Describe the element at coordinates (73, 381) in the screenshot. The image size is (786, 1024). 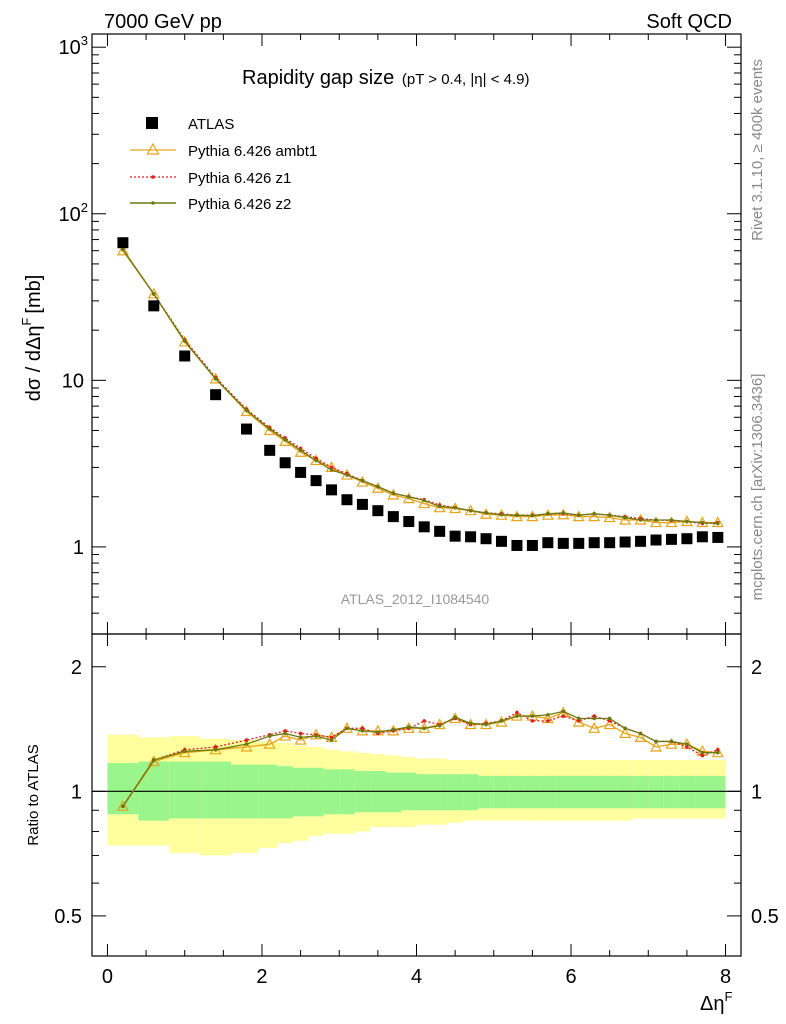
I see `main-y-tick-label: 10` at that location.